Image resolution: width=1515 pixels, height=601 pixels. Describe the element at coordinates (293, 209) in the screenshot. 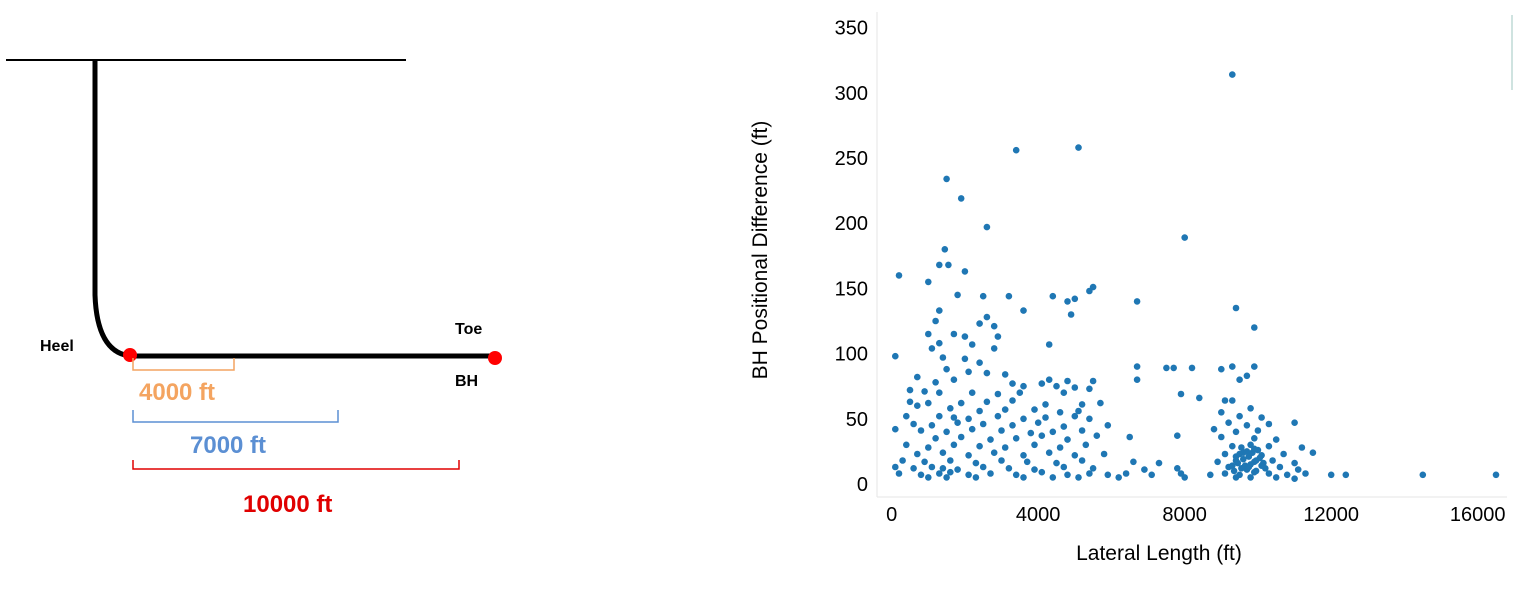

I see `wellbore-path` at that location.